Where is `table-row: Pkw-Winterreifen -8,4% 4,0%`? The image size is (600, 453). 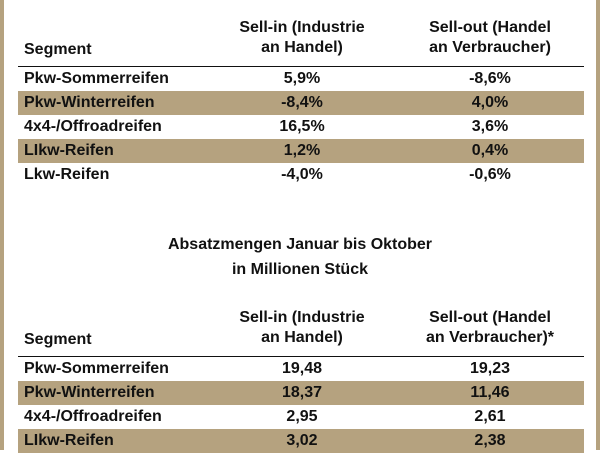
table-row: Pkw-Winterreifen -8,4% 4,0% is located at coordinates (301, 103).